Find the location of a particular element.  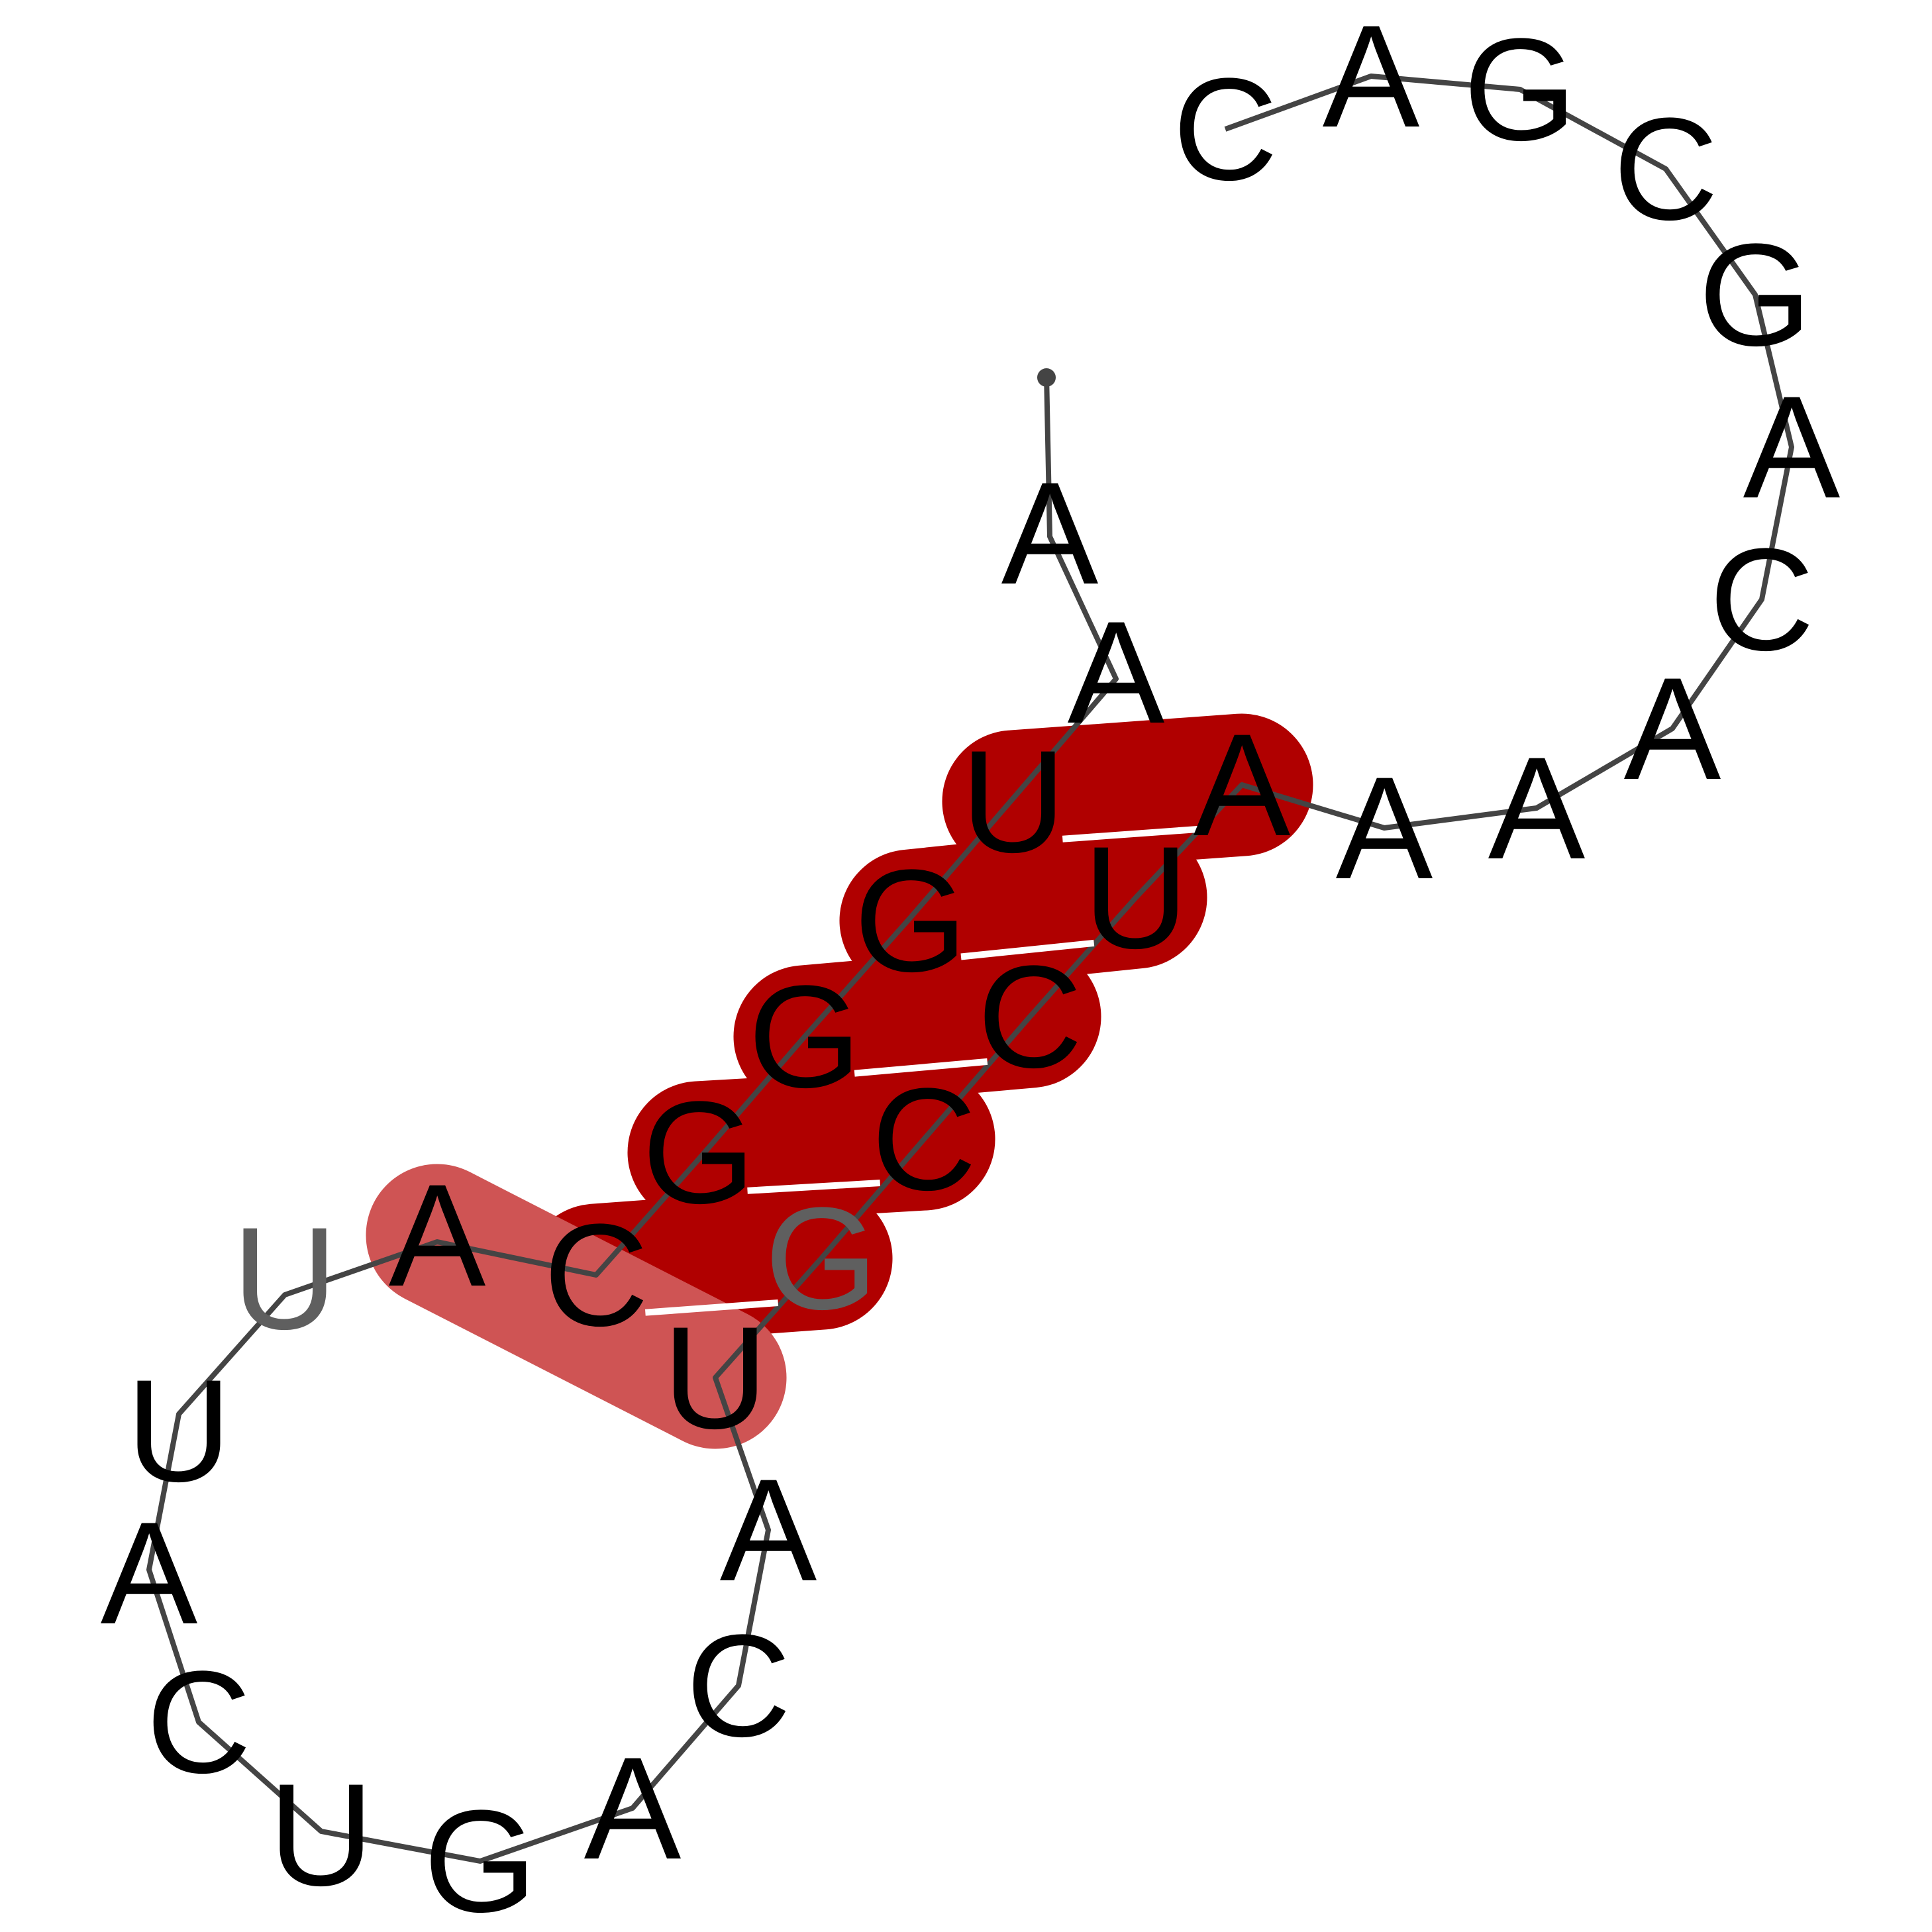

base-pair-lines is located at coordinates (921, 1070).